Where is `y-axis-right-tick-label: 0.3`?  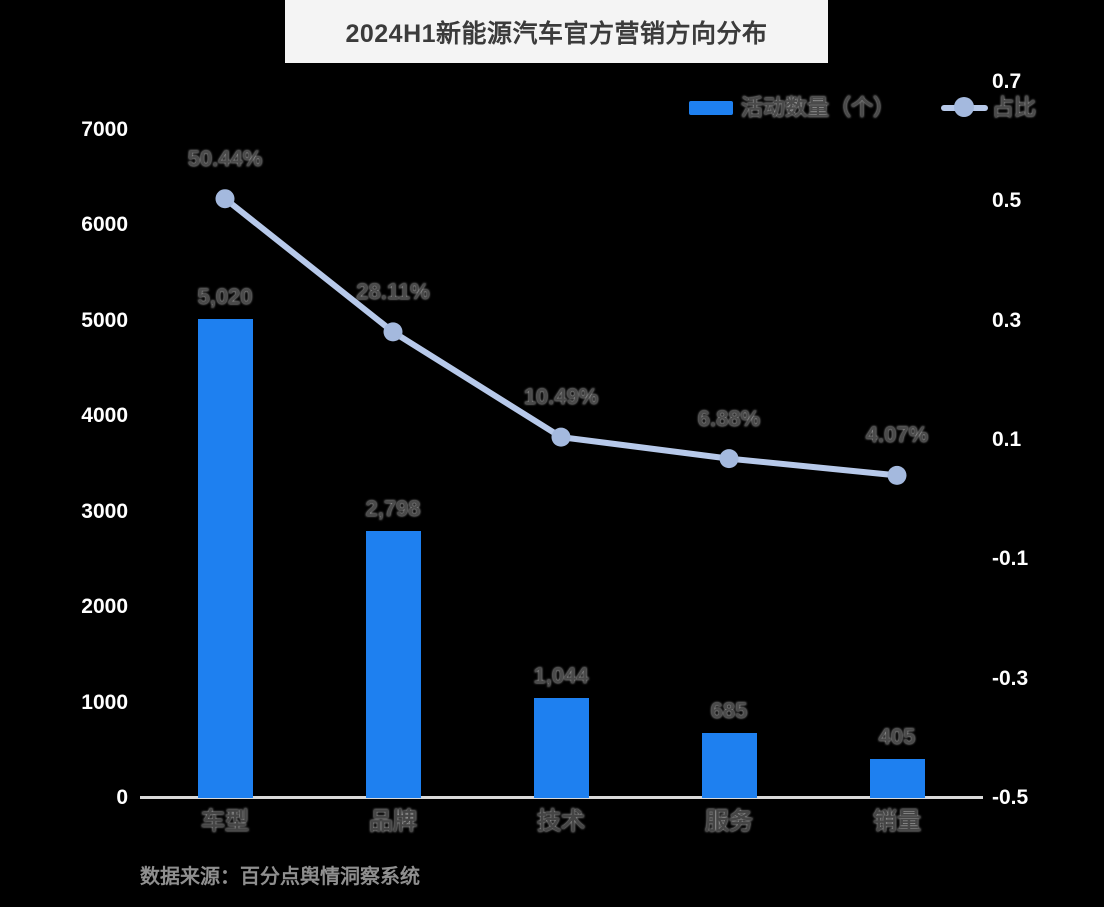
y-axis-right-tick-label: 0.3 is located at coordinates (1007, 320).